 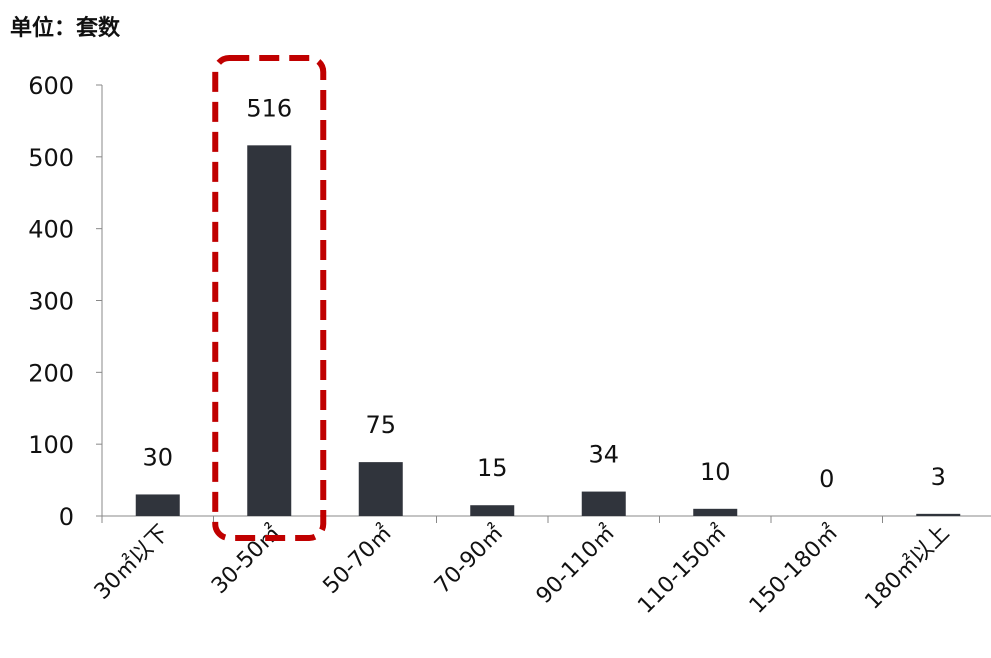 I want to click on highlight-box, so click(x=269, y=298).